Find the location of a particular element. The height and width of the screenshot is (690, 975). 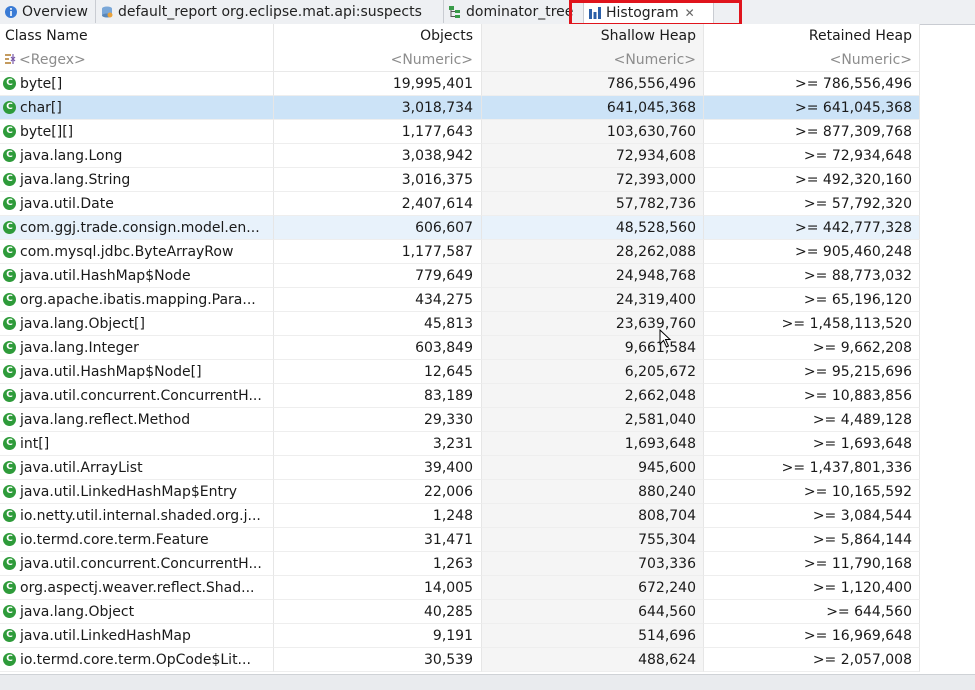

column-header-shallow-heap: Shallow Heap is located at coordinates (593, 36).